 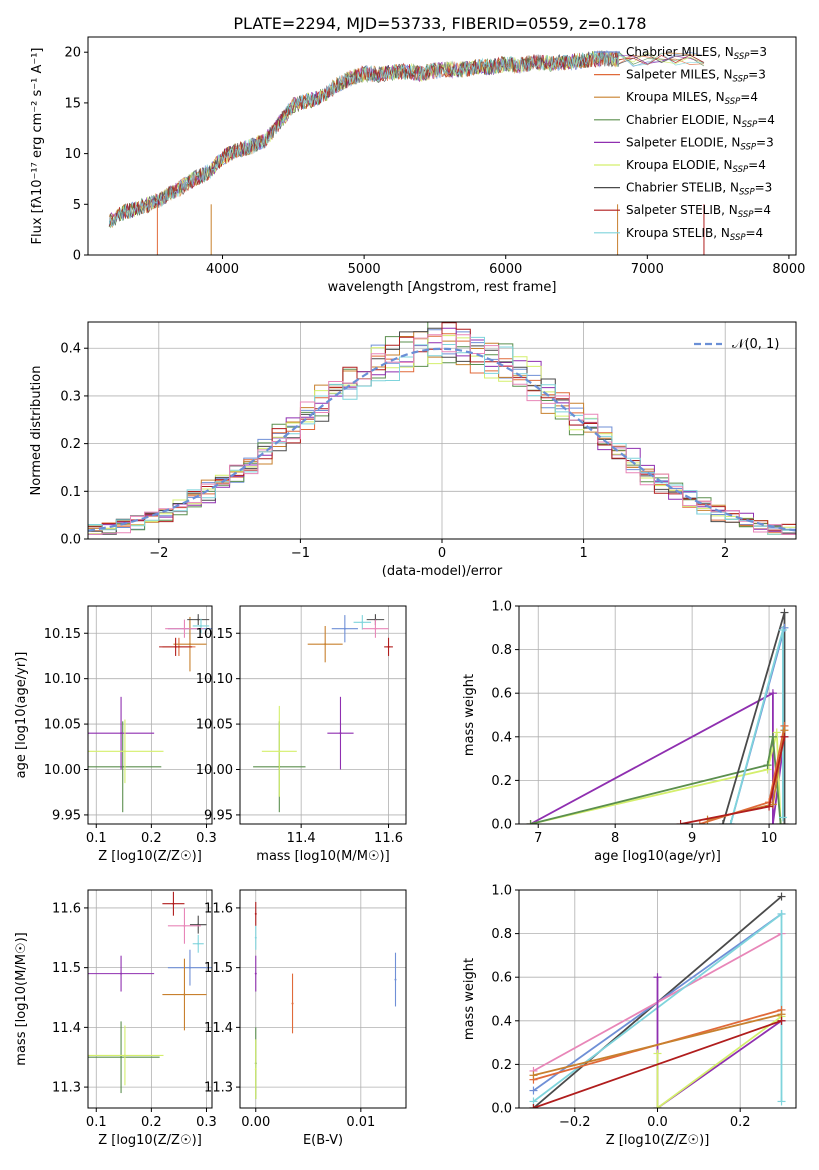 What do you see at coordinates (696, 76) in the screenshot?
I see `legend-label: Salpeter MILES, NSSP=3` at bounding box center [696, 76].